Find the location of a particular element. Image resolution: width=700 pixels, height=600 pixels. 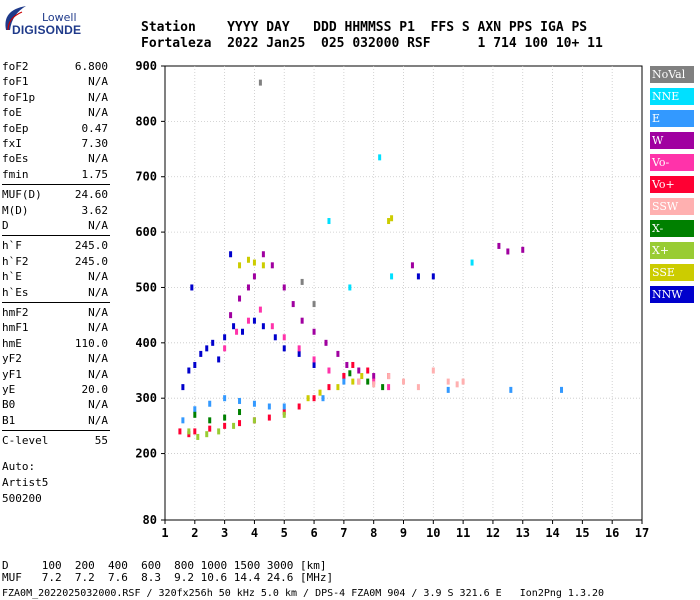

param-d: D N/A is located at coordinates (55, 226).